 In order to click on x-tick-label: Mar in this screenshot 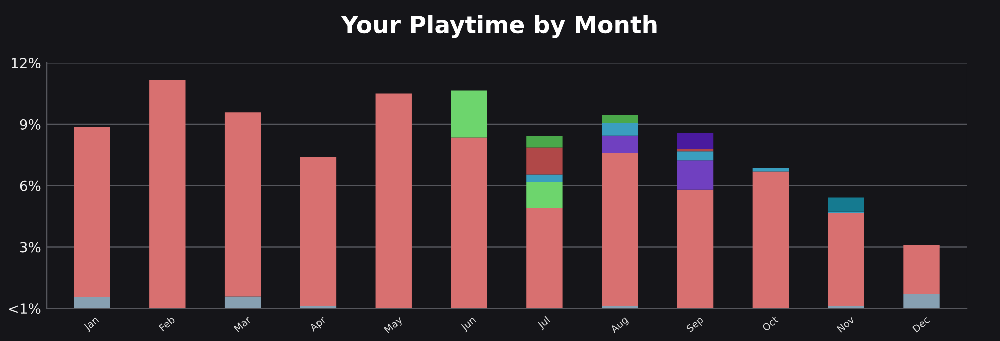, I will do `click(243, 324)`.